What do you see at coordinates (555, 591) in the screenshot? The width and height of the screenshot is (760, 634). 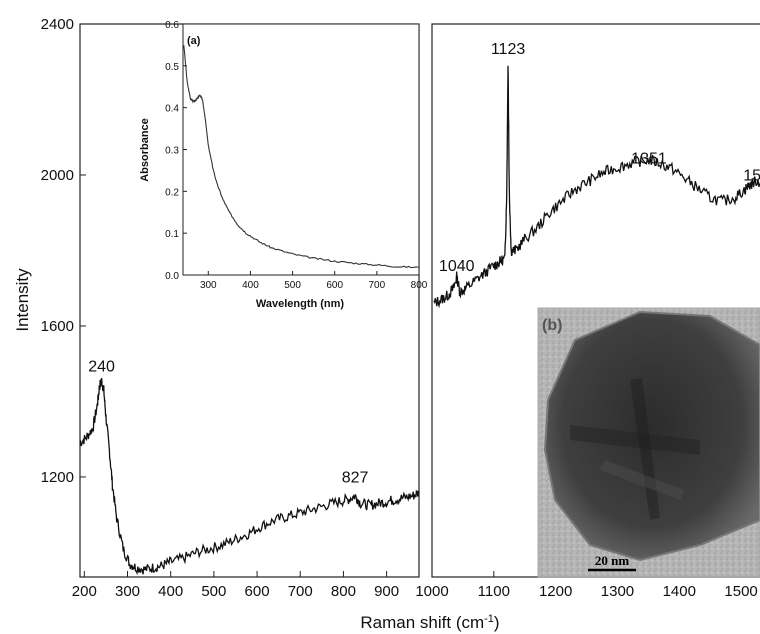 I see `x-tick-label: 1200` at bounding box center [555, 591].